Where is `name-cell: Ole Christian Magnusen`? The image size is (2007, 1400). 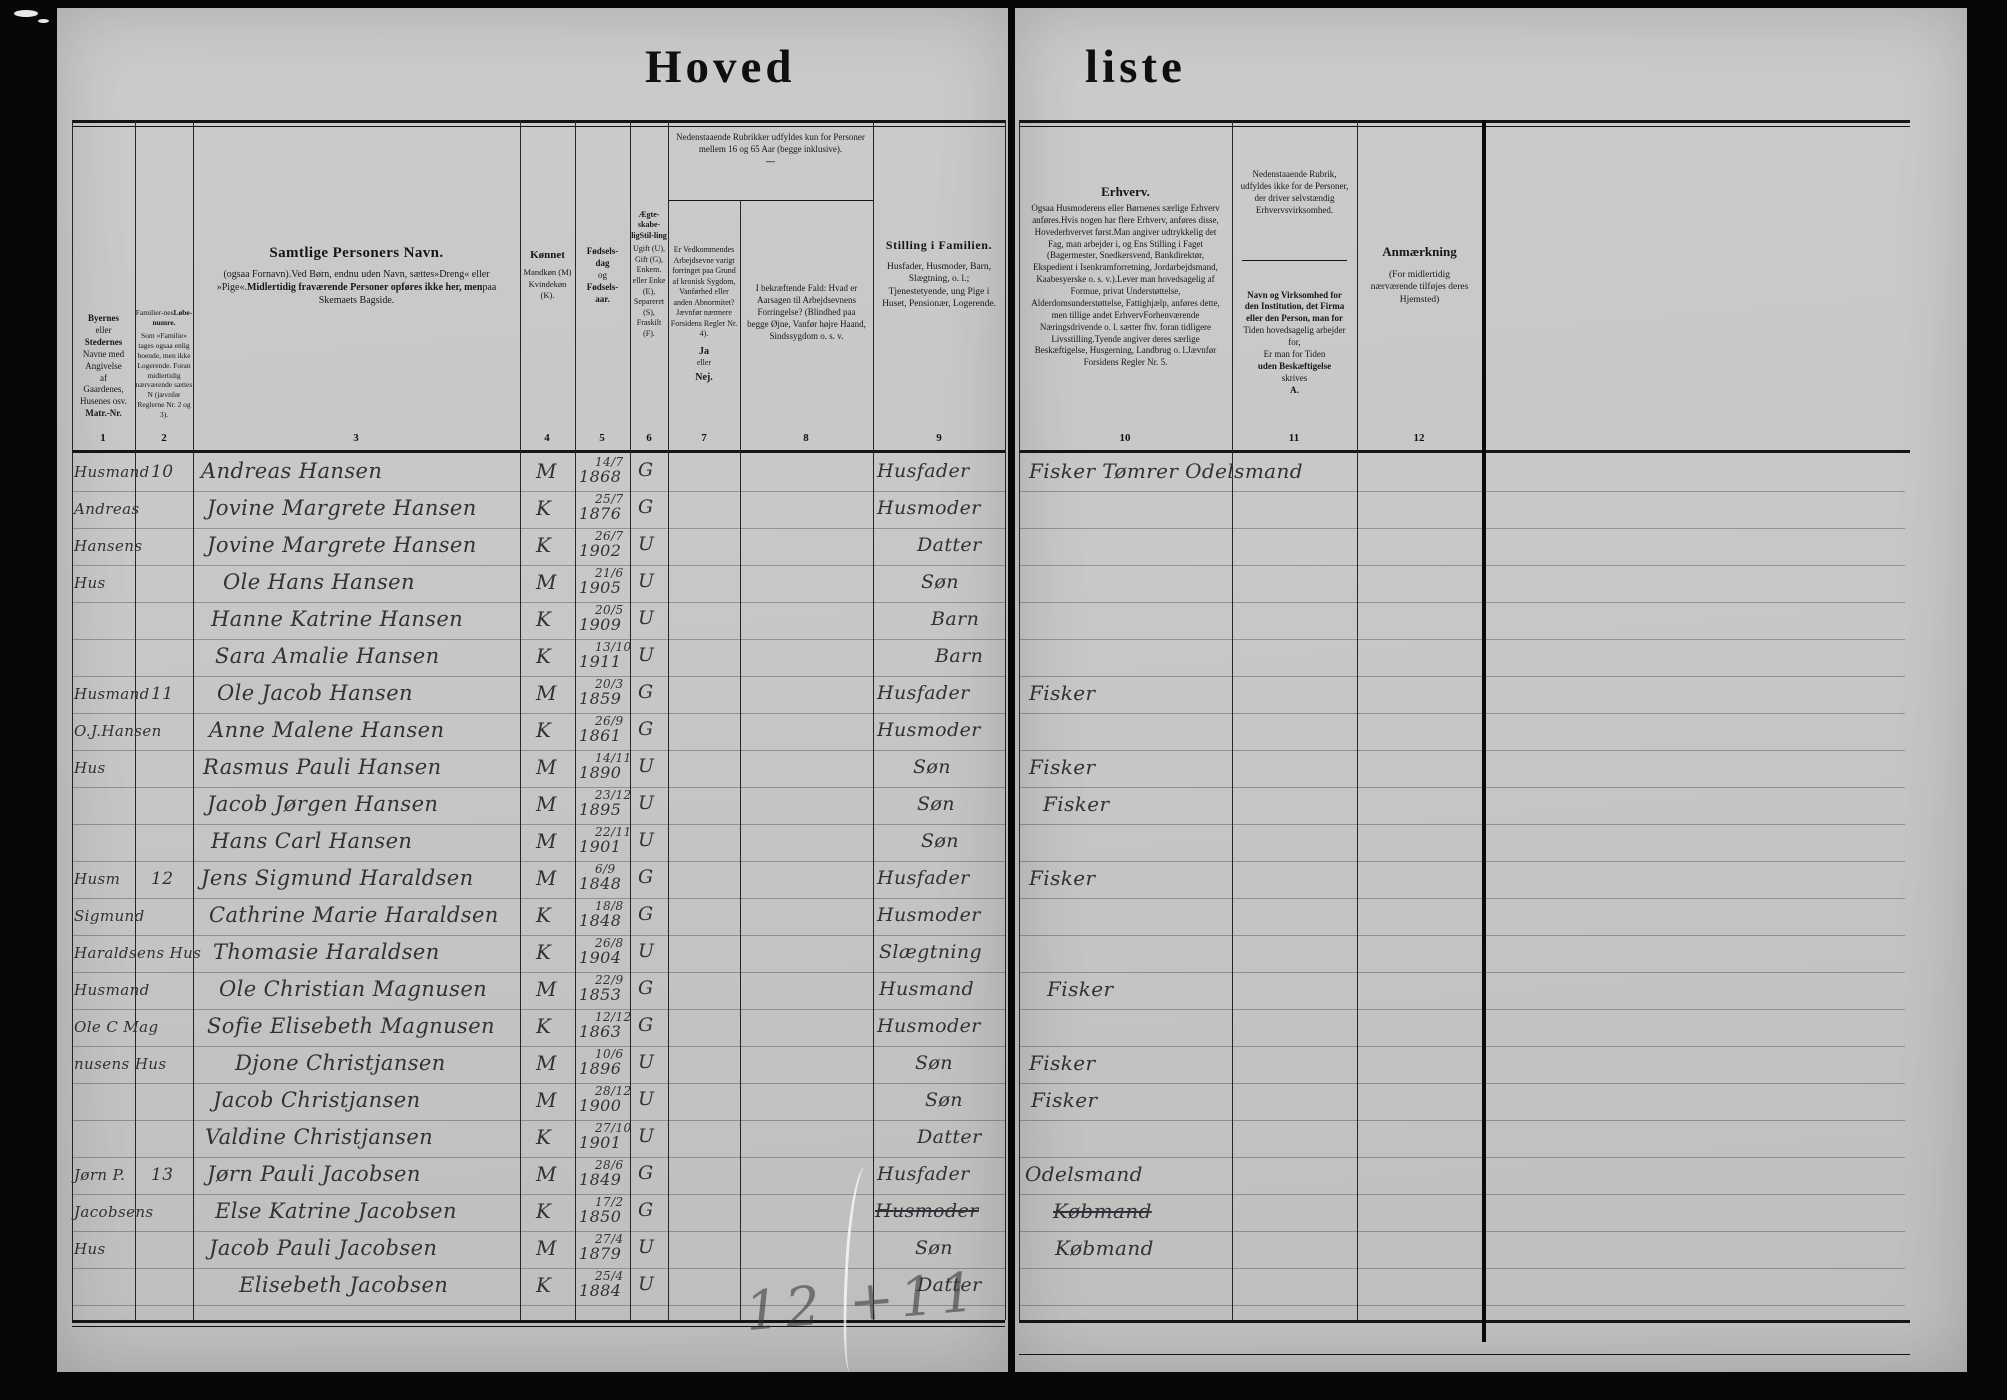 name-cell: Ole Christian Magnusen is located at coordinates (353, 989).